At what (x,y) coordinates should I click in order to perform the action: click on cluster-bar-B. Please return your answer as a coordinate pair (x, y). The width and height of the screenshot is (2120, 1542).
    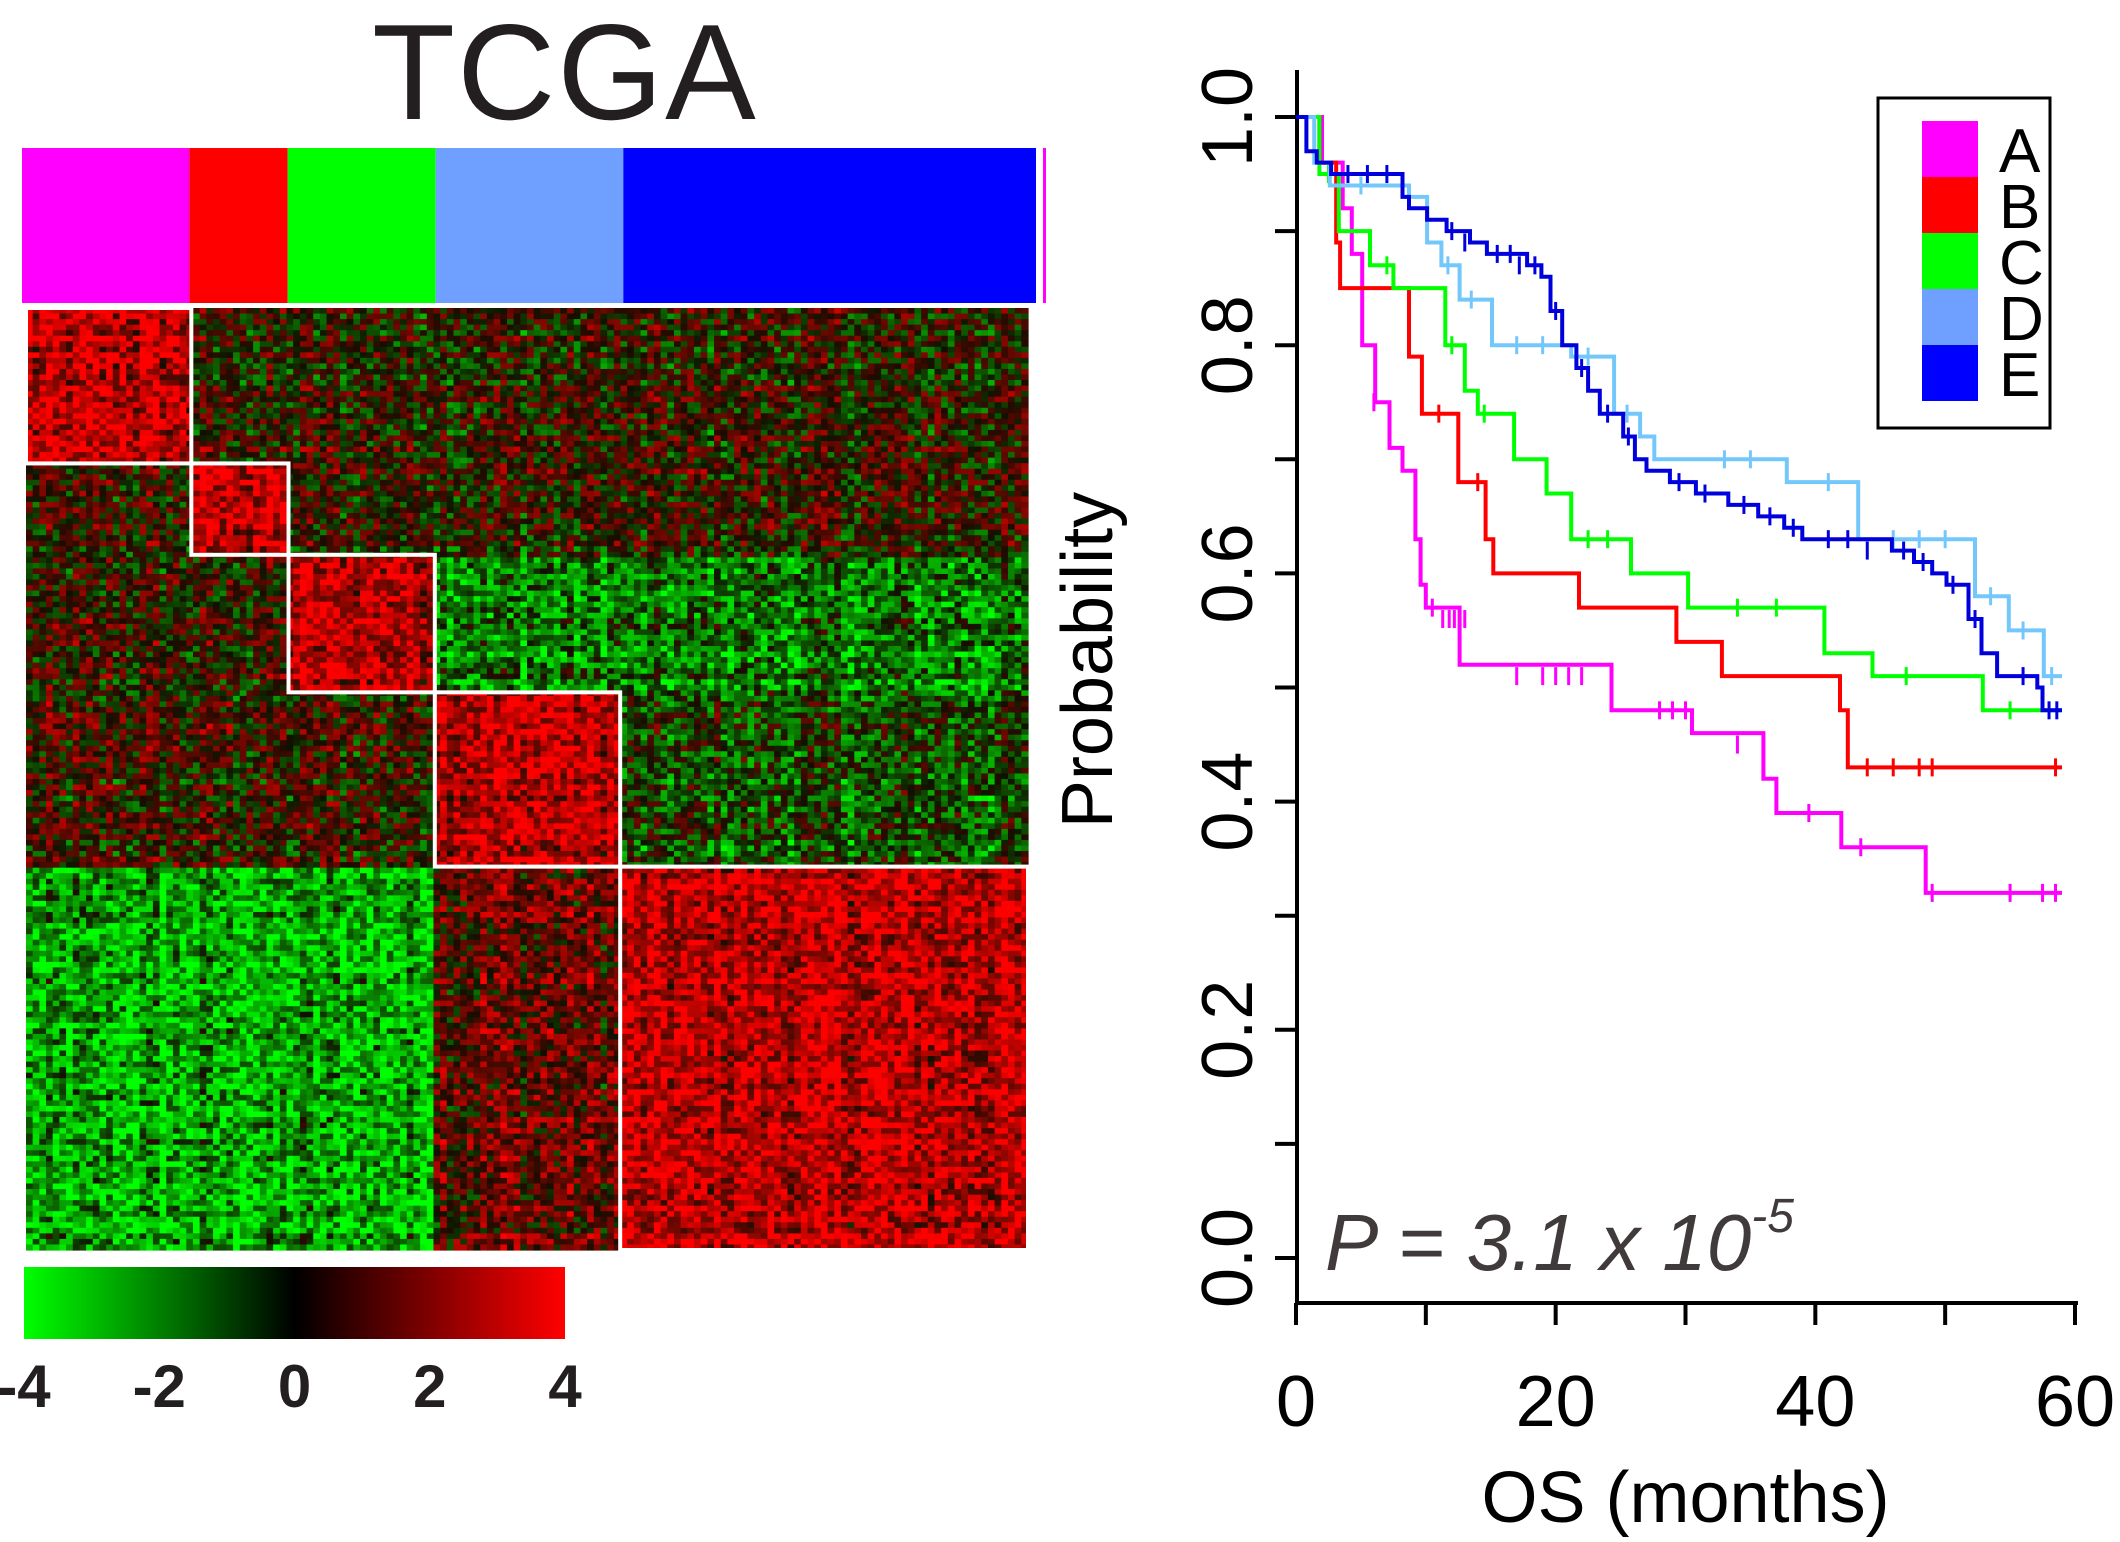
    Looking at the image, I should click on (238, 225).